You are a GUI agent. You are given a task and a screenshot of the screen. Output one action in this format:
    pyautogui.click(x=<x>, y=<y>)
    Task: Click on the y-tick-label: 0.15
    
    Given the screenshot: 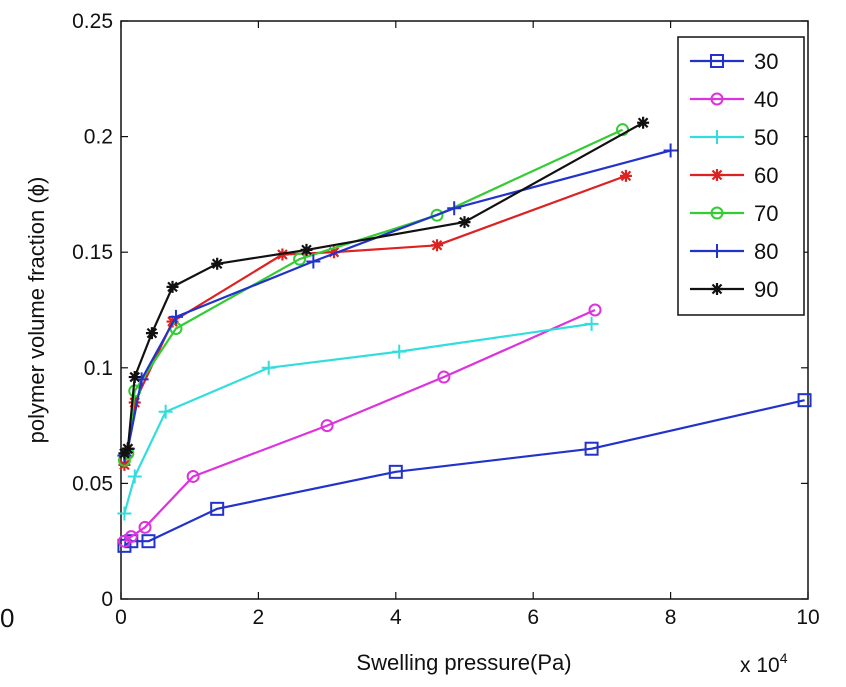 What is the action you would take?
    pyautogui.click(x=92, y=252)
    